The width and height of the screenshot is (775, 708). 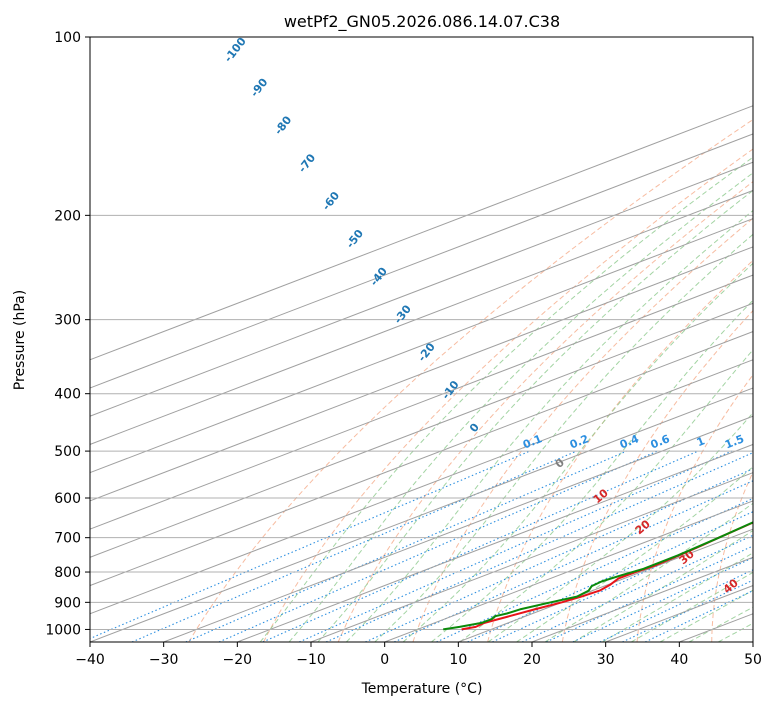 What do you see at coordinates (422, 689) in the screenshot?
I see `x-axis-label: Temperature (°C)` at bounding box center [422, 689].